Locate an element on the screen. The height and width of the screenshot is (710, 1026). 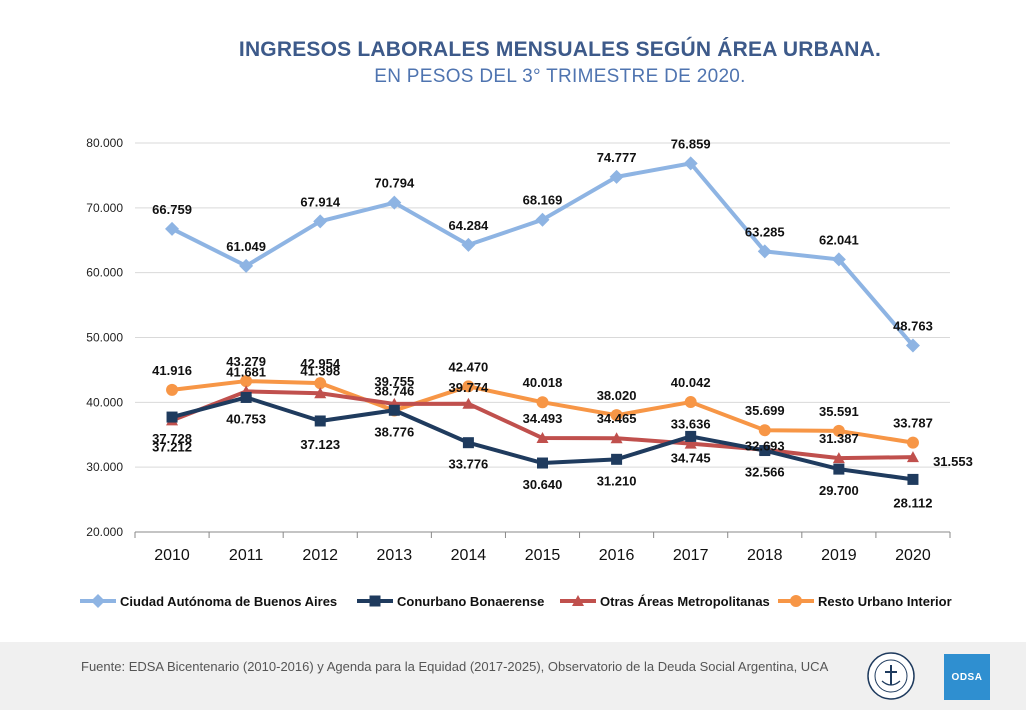
data-label: 39.774 is located at coordinates (469, 387).